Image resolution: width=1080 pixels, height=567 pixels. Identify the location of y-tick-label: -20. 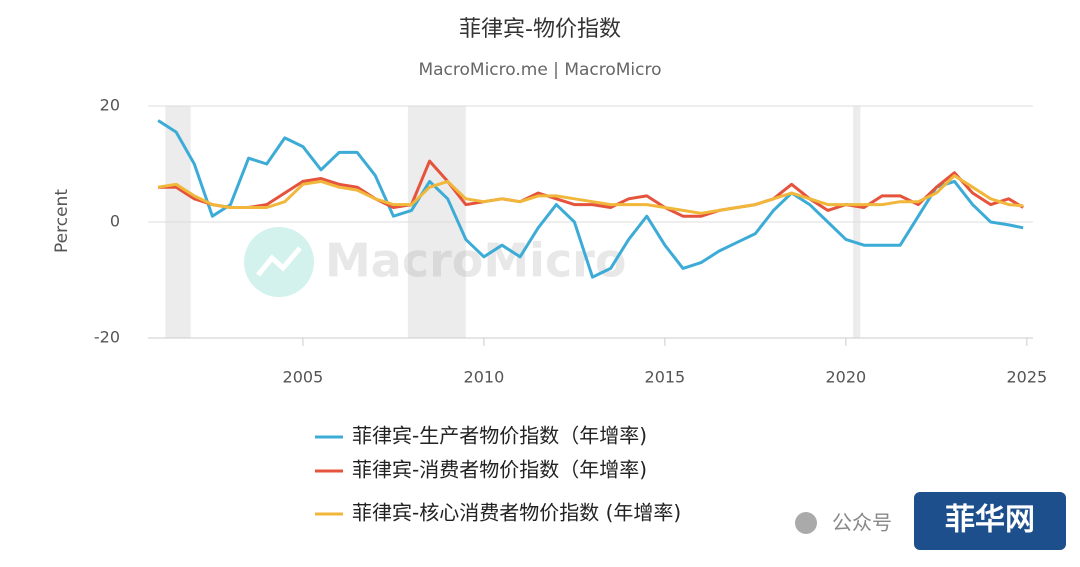
(107, 337).